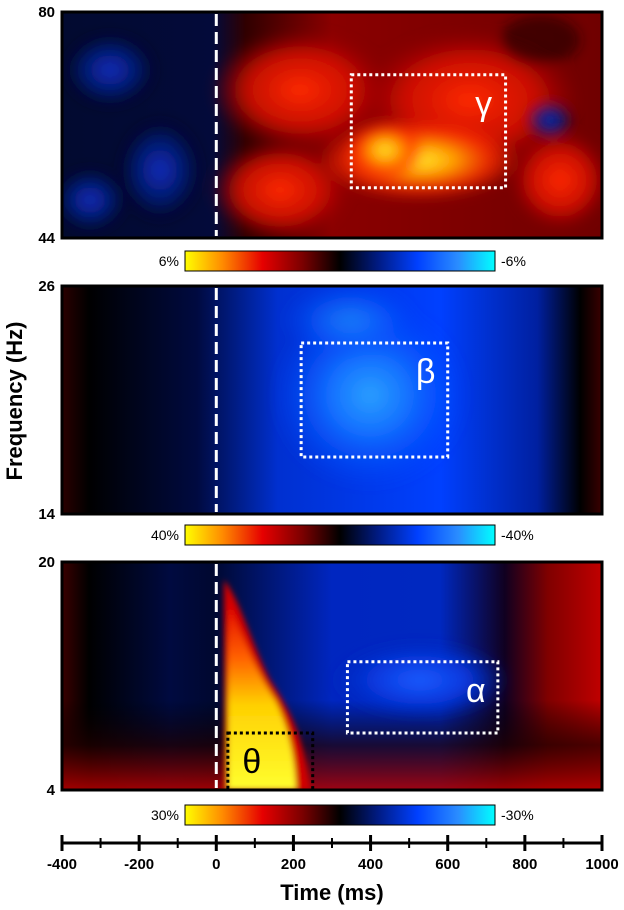 This screenshot has height=910, width=624. I want to click on y-tick-top-2: 20, so click(46, 562).